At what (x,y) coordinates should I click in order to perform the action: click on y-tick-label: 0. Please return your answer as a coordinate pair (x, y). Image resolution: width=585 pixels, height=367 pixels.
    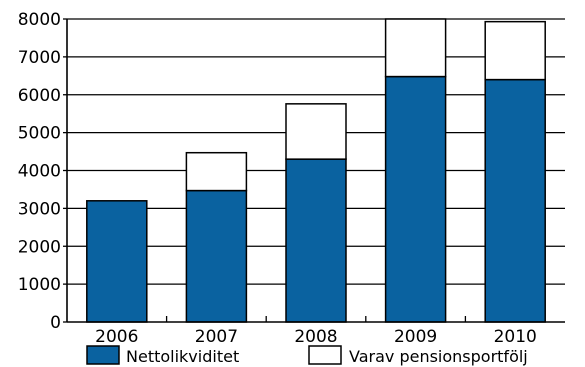
    Looking at the image, I should click on (55, 323).